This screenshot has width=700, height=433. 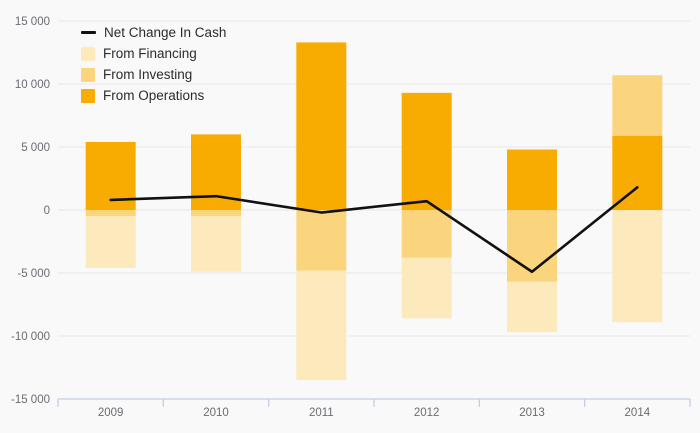 I want to click on legend-label-financing: From Financing, so click(x=150, y=53).